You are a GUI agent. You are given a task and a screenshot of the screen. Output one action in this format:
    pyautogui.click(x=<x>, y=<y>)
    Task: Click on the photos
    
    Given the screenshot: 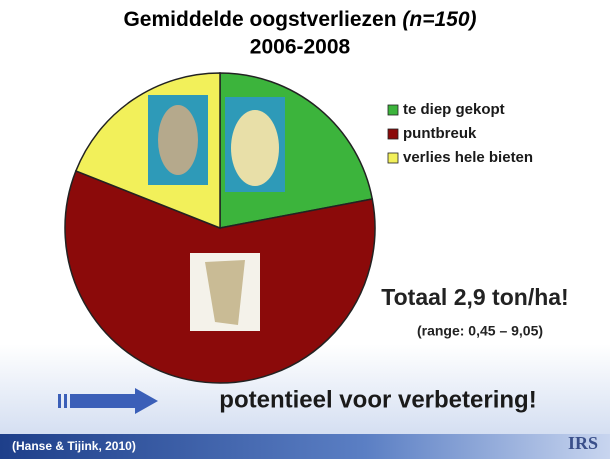 What is the action you would take?
    pyautogui.click(x=216, y=213)
    